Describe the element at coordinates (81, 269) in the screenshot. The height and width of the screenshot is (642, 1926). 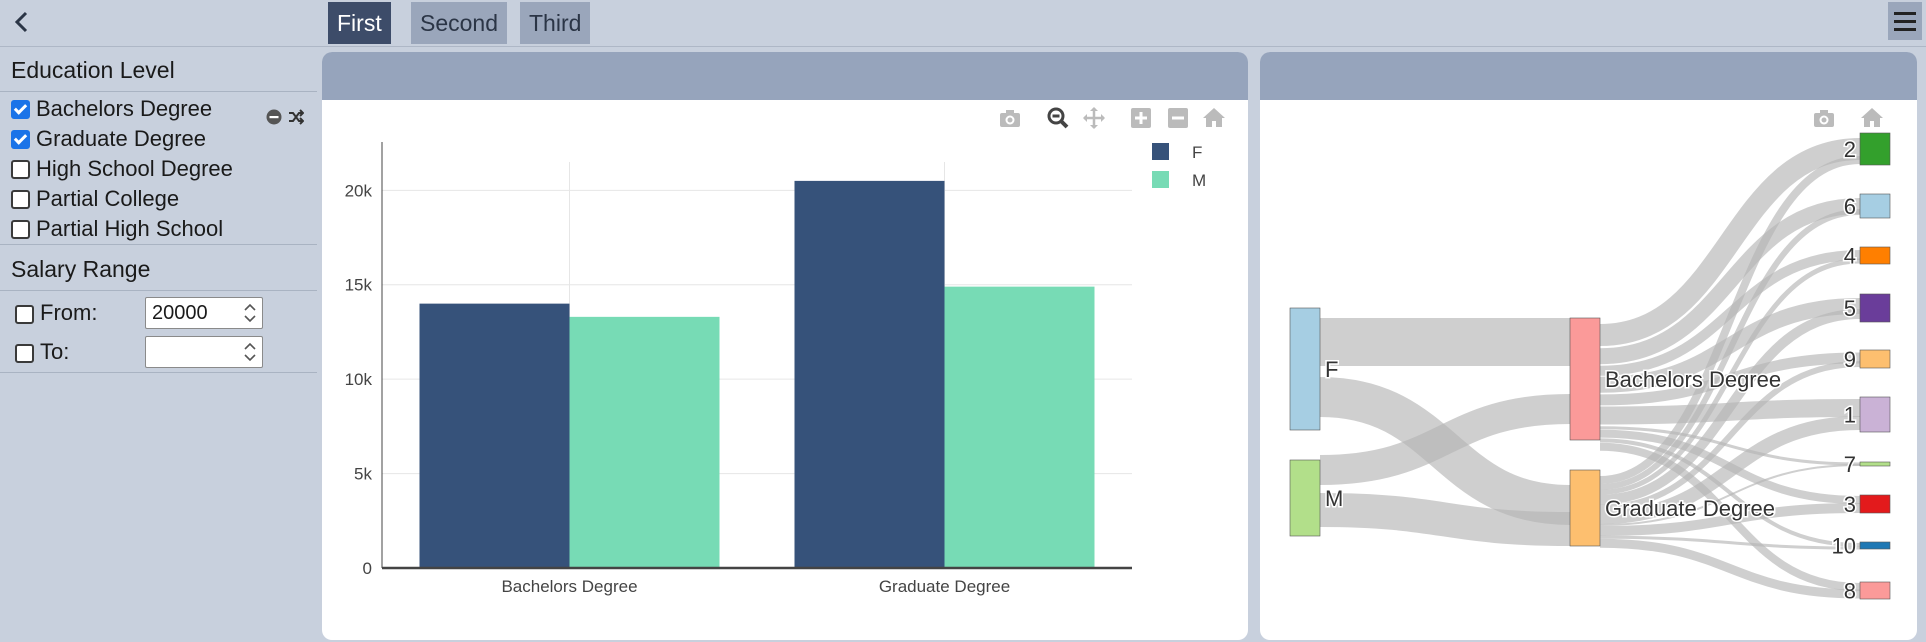
I see `salary-title: Salary Range` at that location.